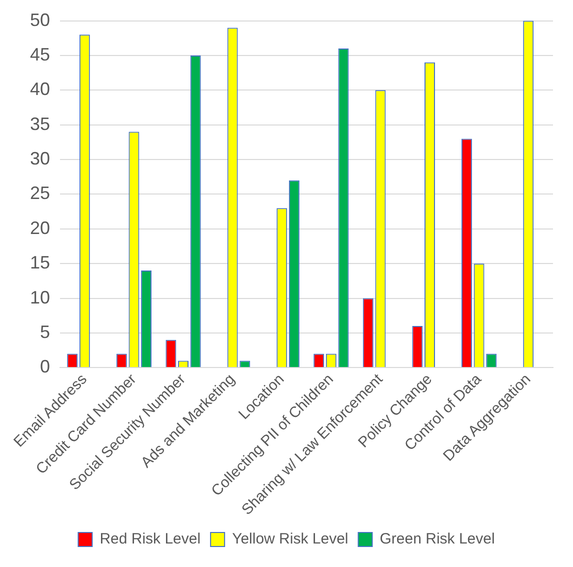 The height and width of the screenshot is (567, 573). I want to click on legend-label: Green Risk Level, so click(437, 539).